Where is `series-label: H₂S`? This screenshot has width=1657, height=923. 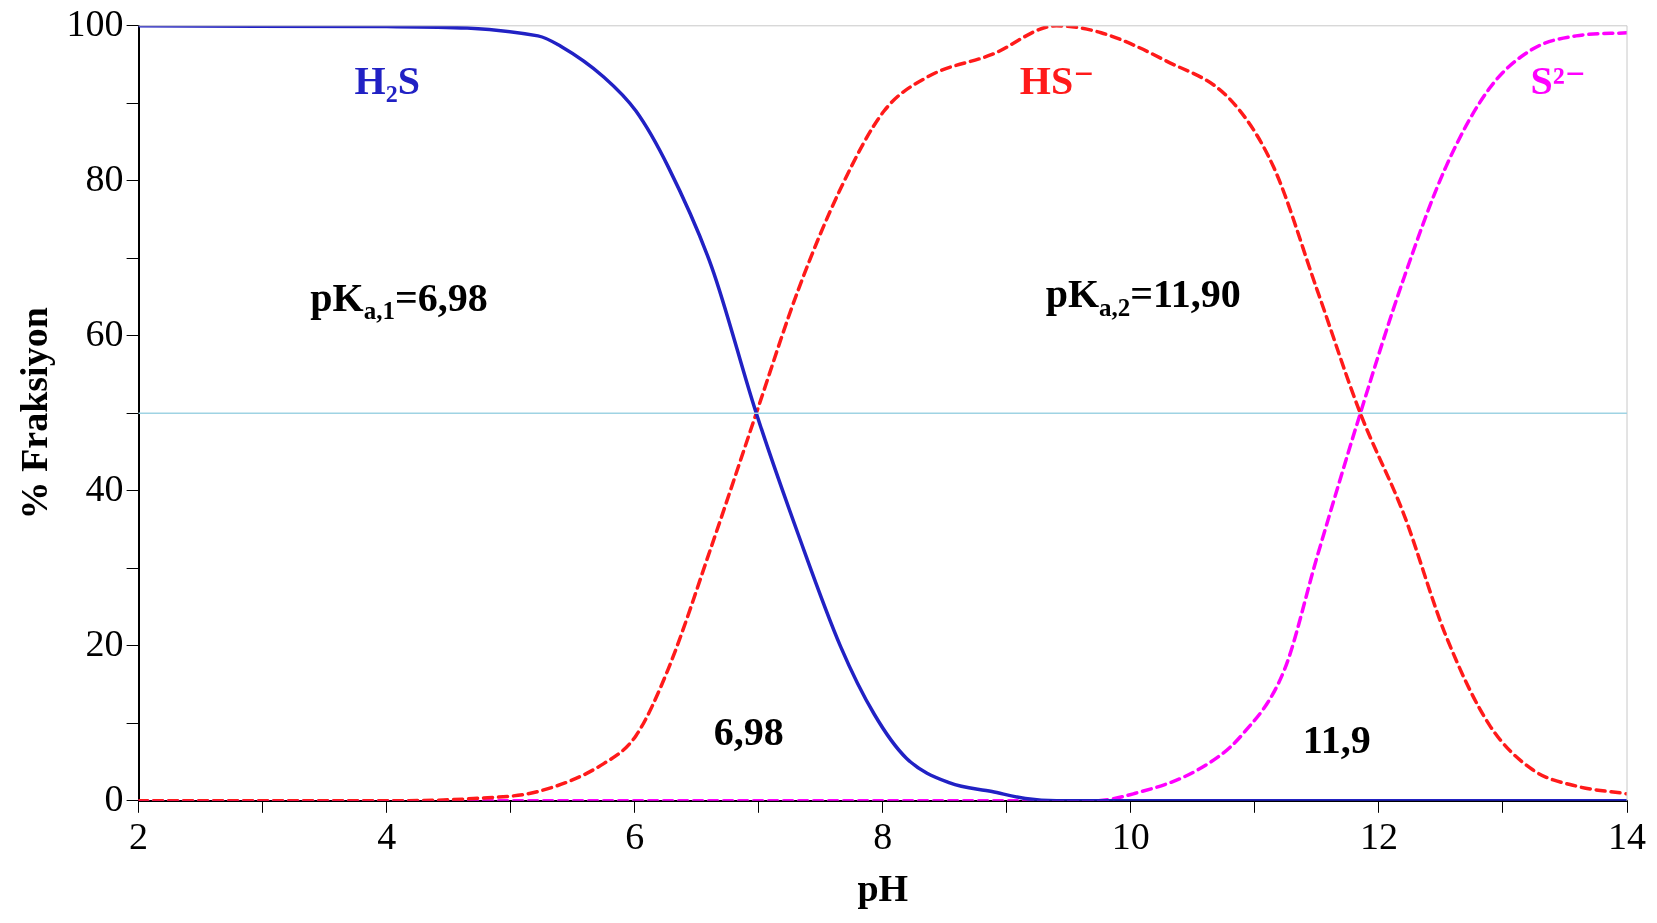
series-label: H₂S is located at coordinates (387, 80).